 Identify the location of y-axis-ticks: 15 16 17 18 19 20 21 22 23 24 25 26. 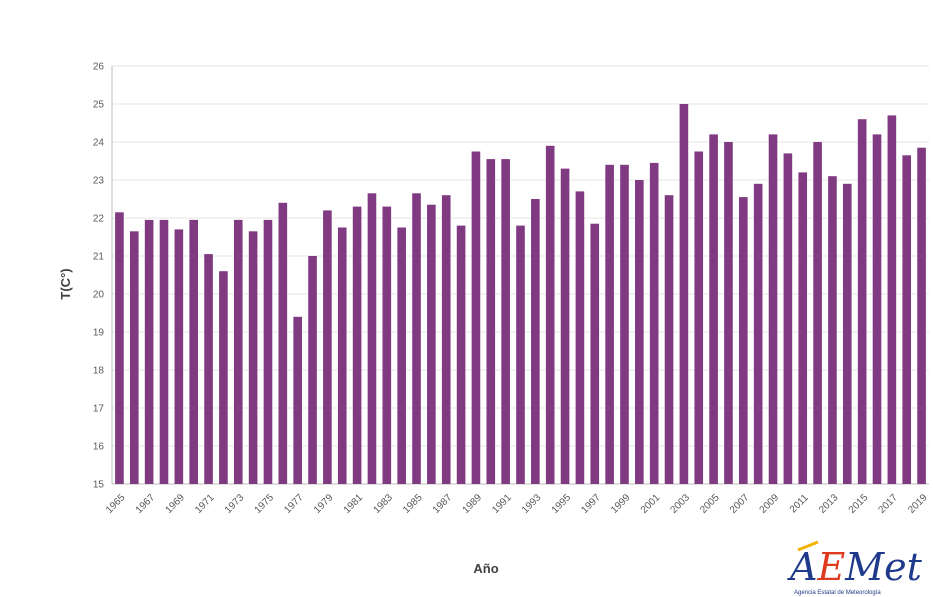
(99, 276).